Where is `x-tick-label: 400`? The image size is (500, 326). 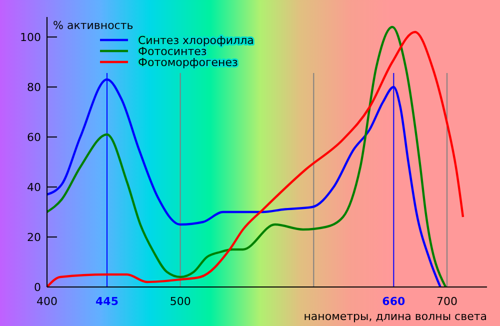 x-tick-label: 400 is located at coordinates (47, 301).